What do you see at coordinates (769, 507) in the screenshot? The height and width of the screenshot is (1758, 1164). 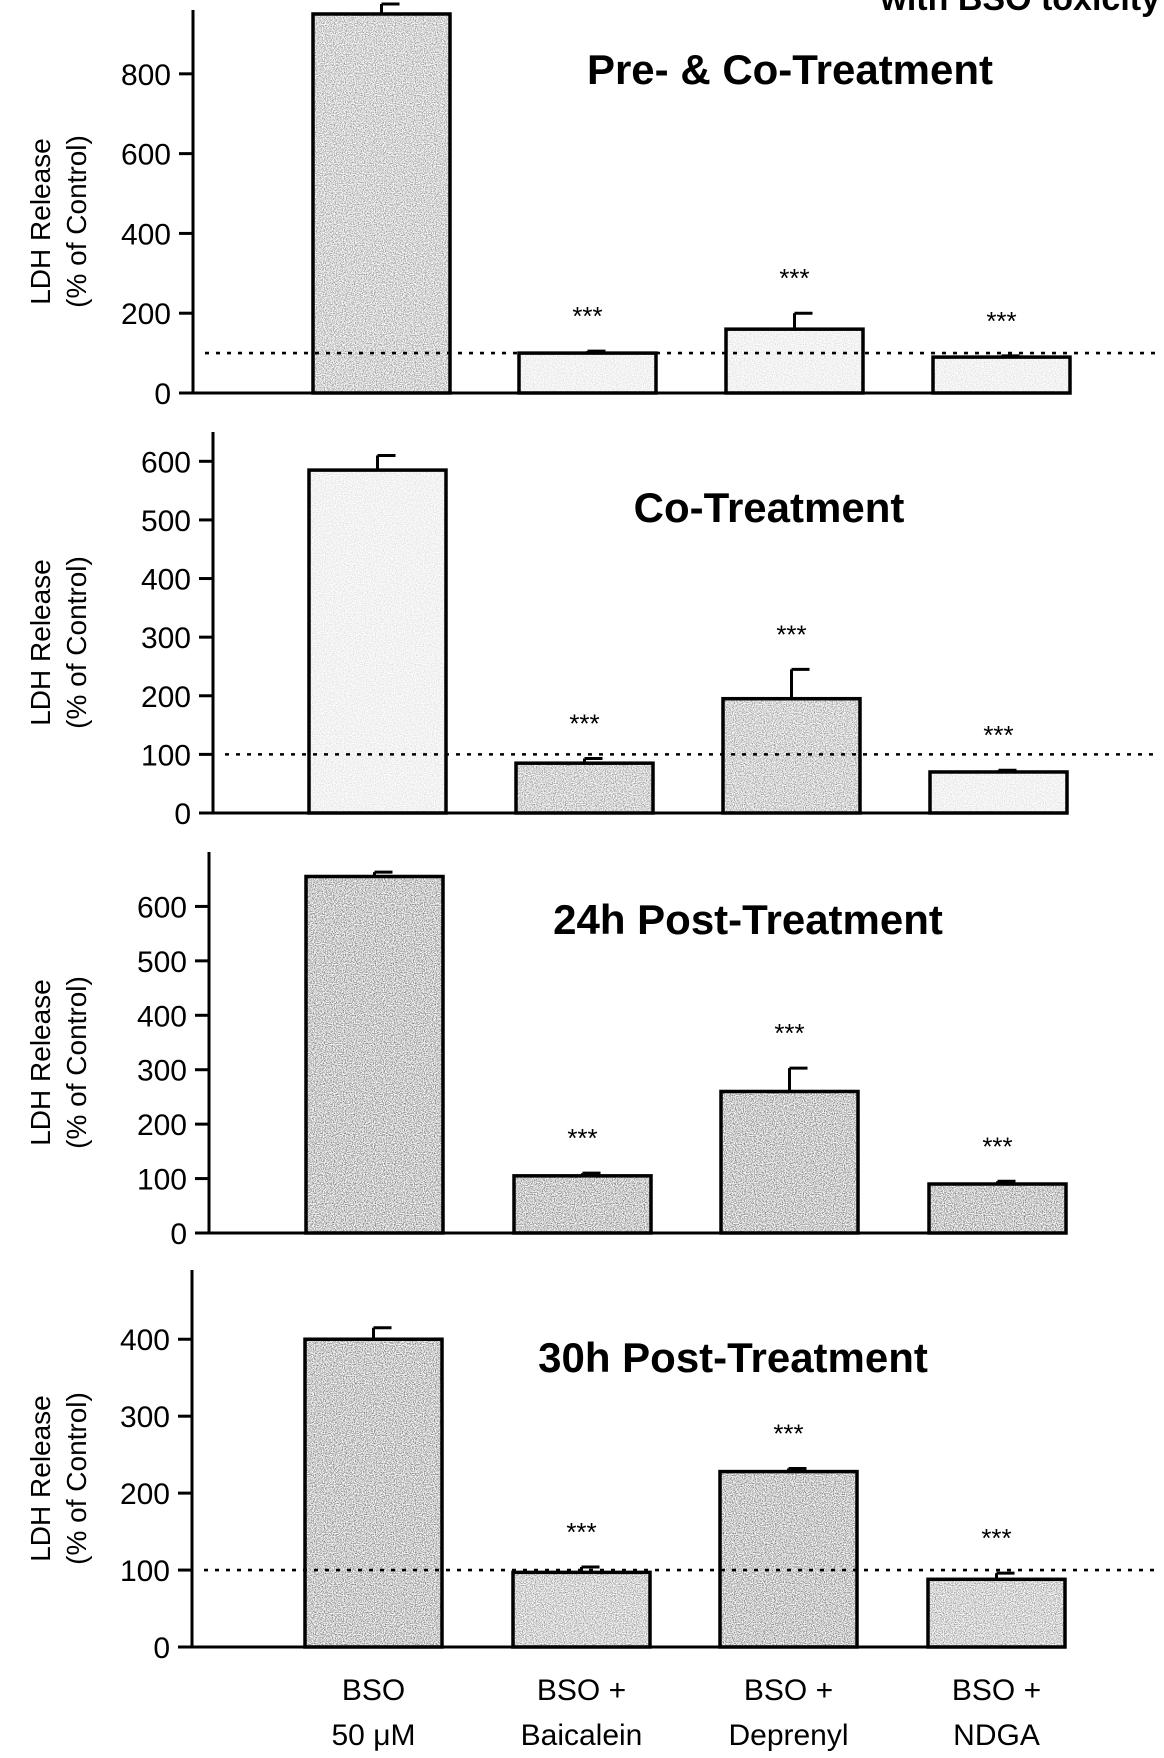 I see `panel-title: Co-Treatment` at bounding box center [769, 507].